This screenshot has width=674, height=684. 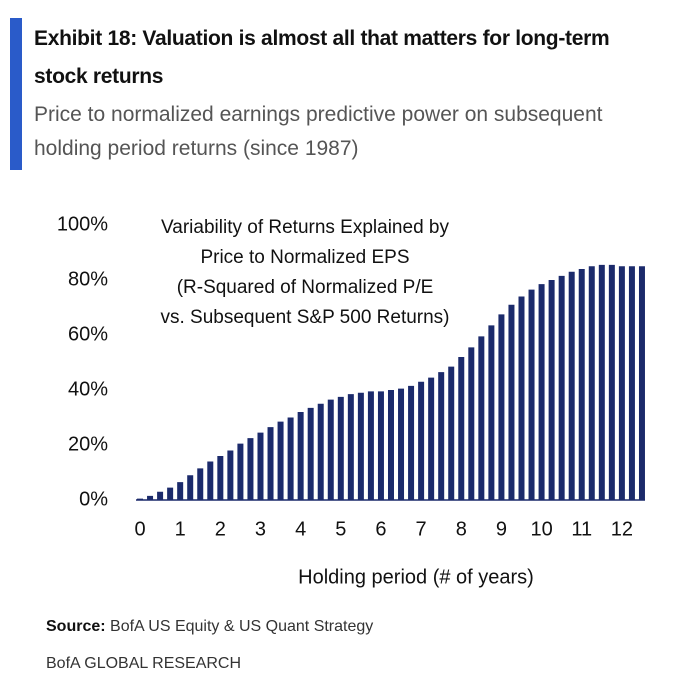 What do you see at coordinates (305, 287) in the screenshot?
I see `annotation: (R-Squared of Normalized P/E` at bounding box center [305, 287].